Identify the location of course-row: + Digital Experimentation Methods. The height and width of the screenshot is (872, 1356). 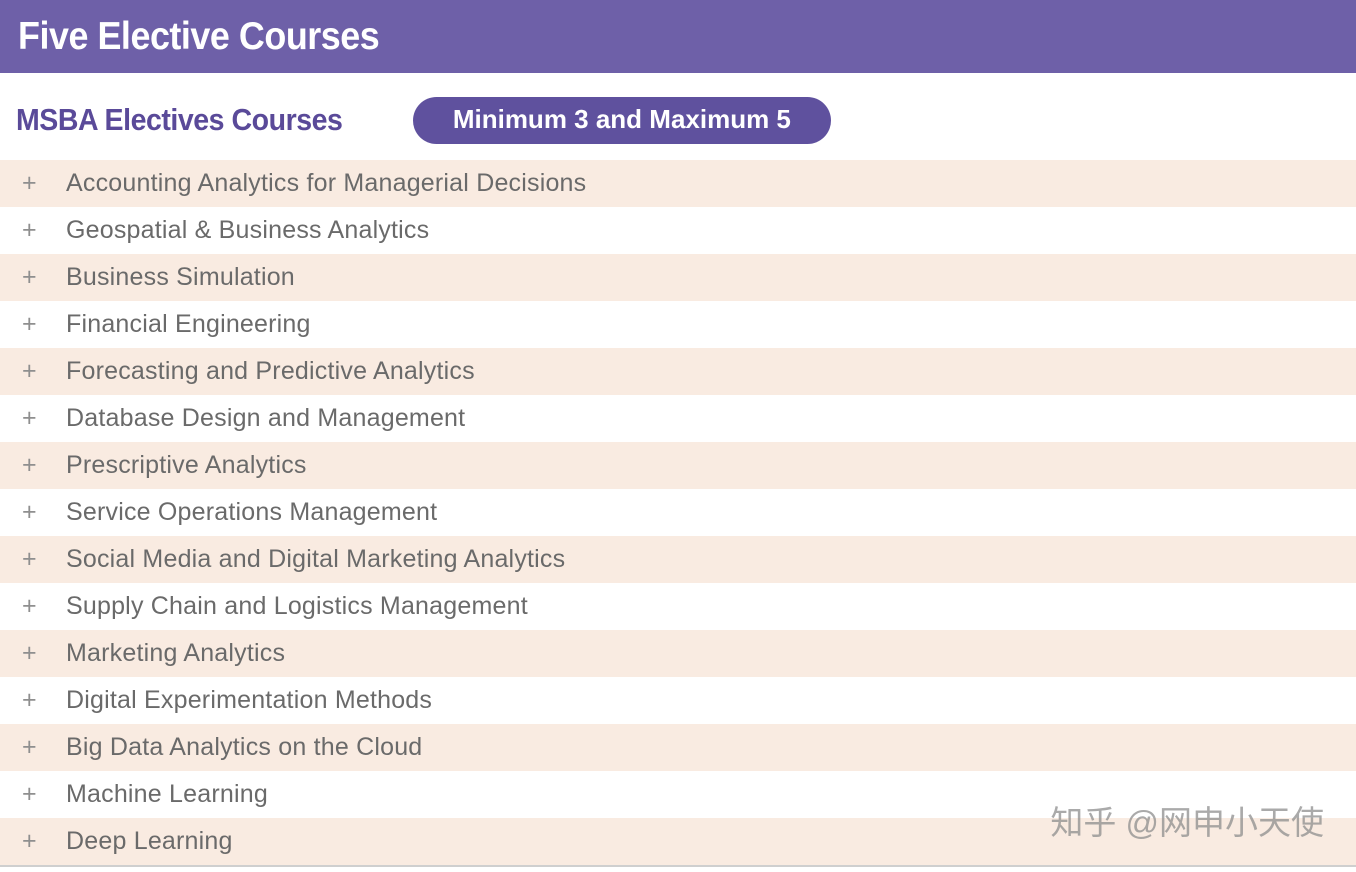
(678, 700).